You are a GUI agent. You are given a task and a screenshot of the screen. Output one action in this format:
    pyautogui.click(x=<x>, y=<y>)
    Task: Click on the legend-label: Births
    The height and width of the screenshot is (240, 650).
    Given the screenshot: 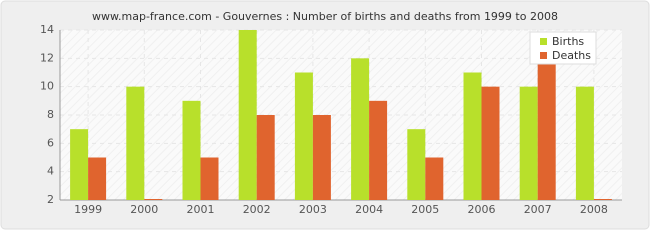 What is the action you would take?
    pyautogui.click(x=568, y=41)
    